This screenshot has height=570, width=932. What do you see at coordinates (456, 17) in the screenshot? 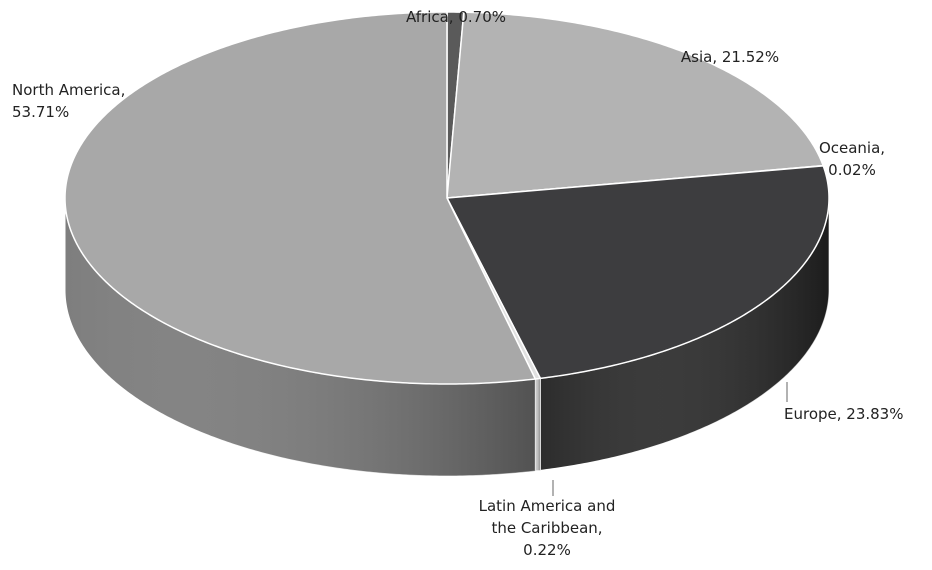
I see `slice-label: Africa, 0.70%` at bounding box center [456, 17].